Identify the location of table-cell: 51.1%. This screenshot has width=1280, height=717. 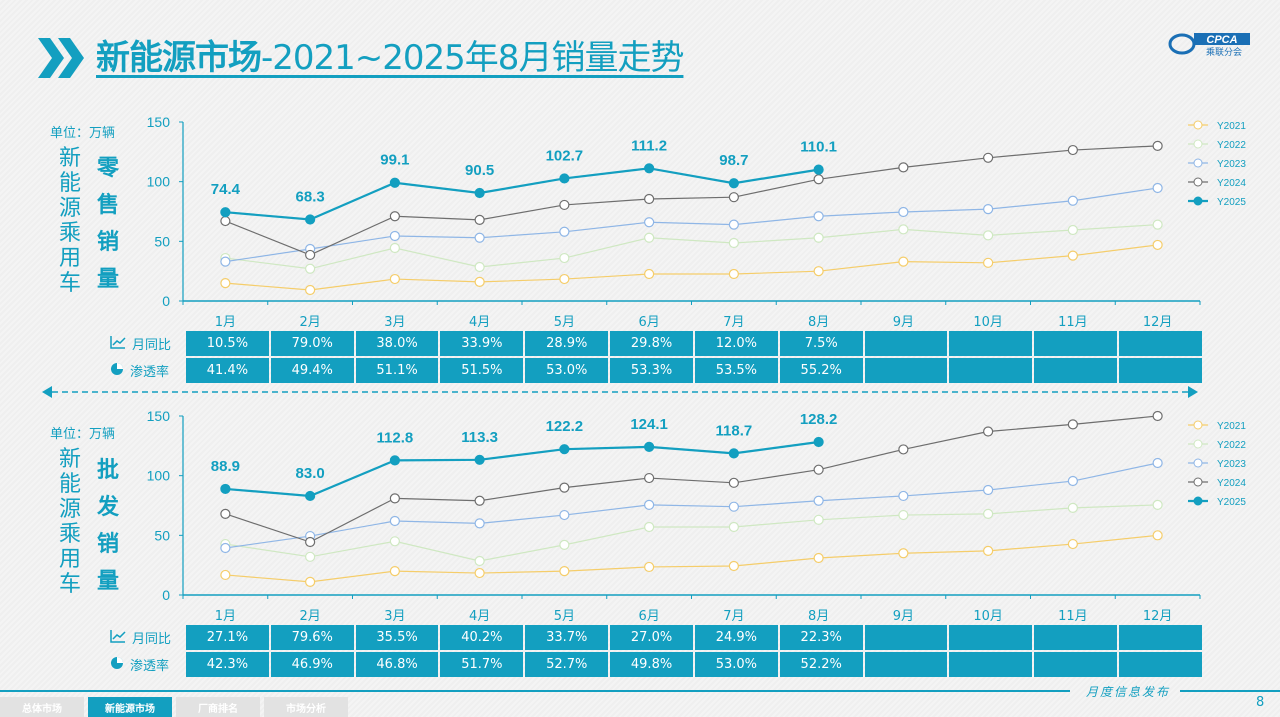
(397, 370).